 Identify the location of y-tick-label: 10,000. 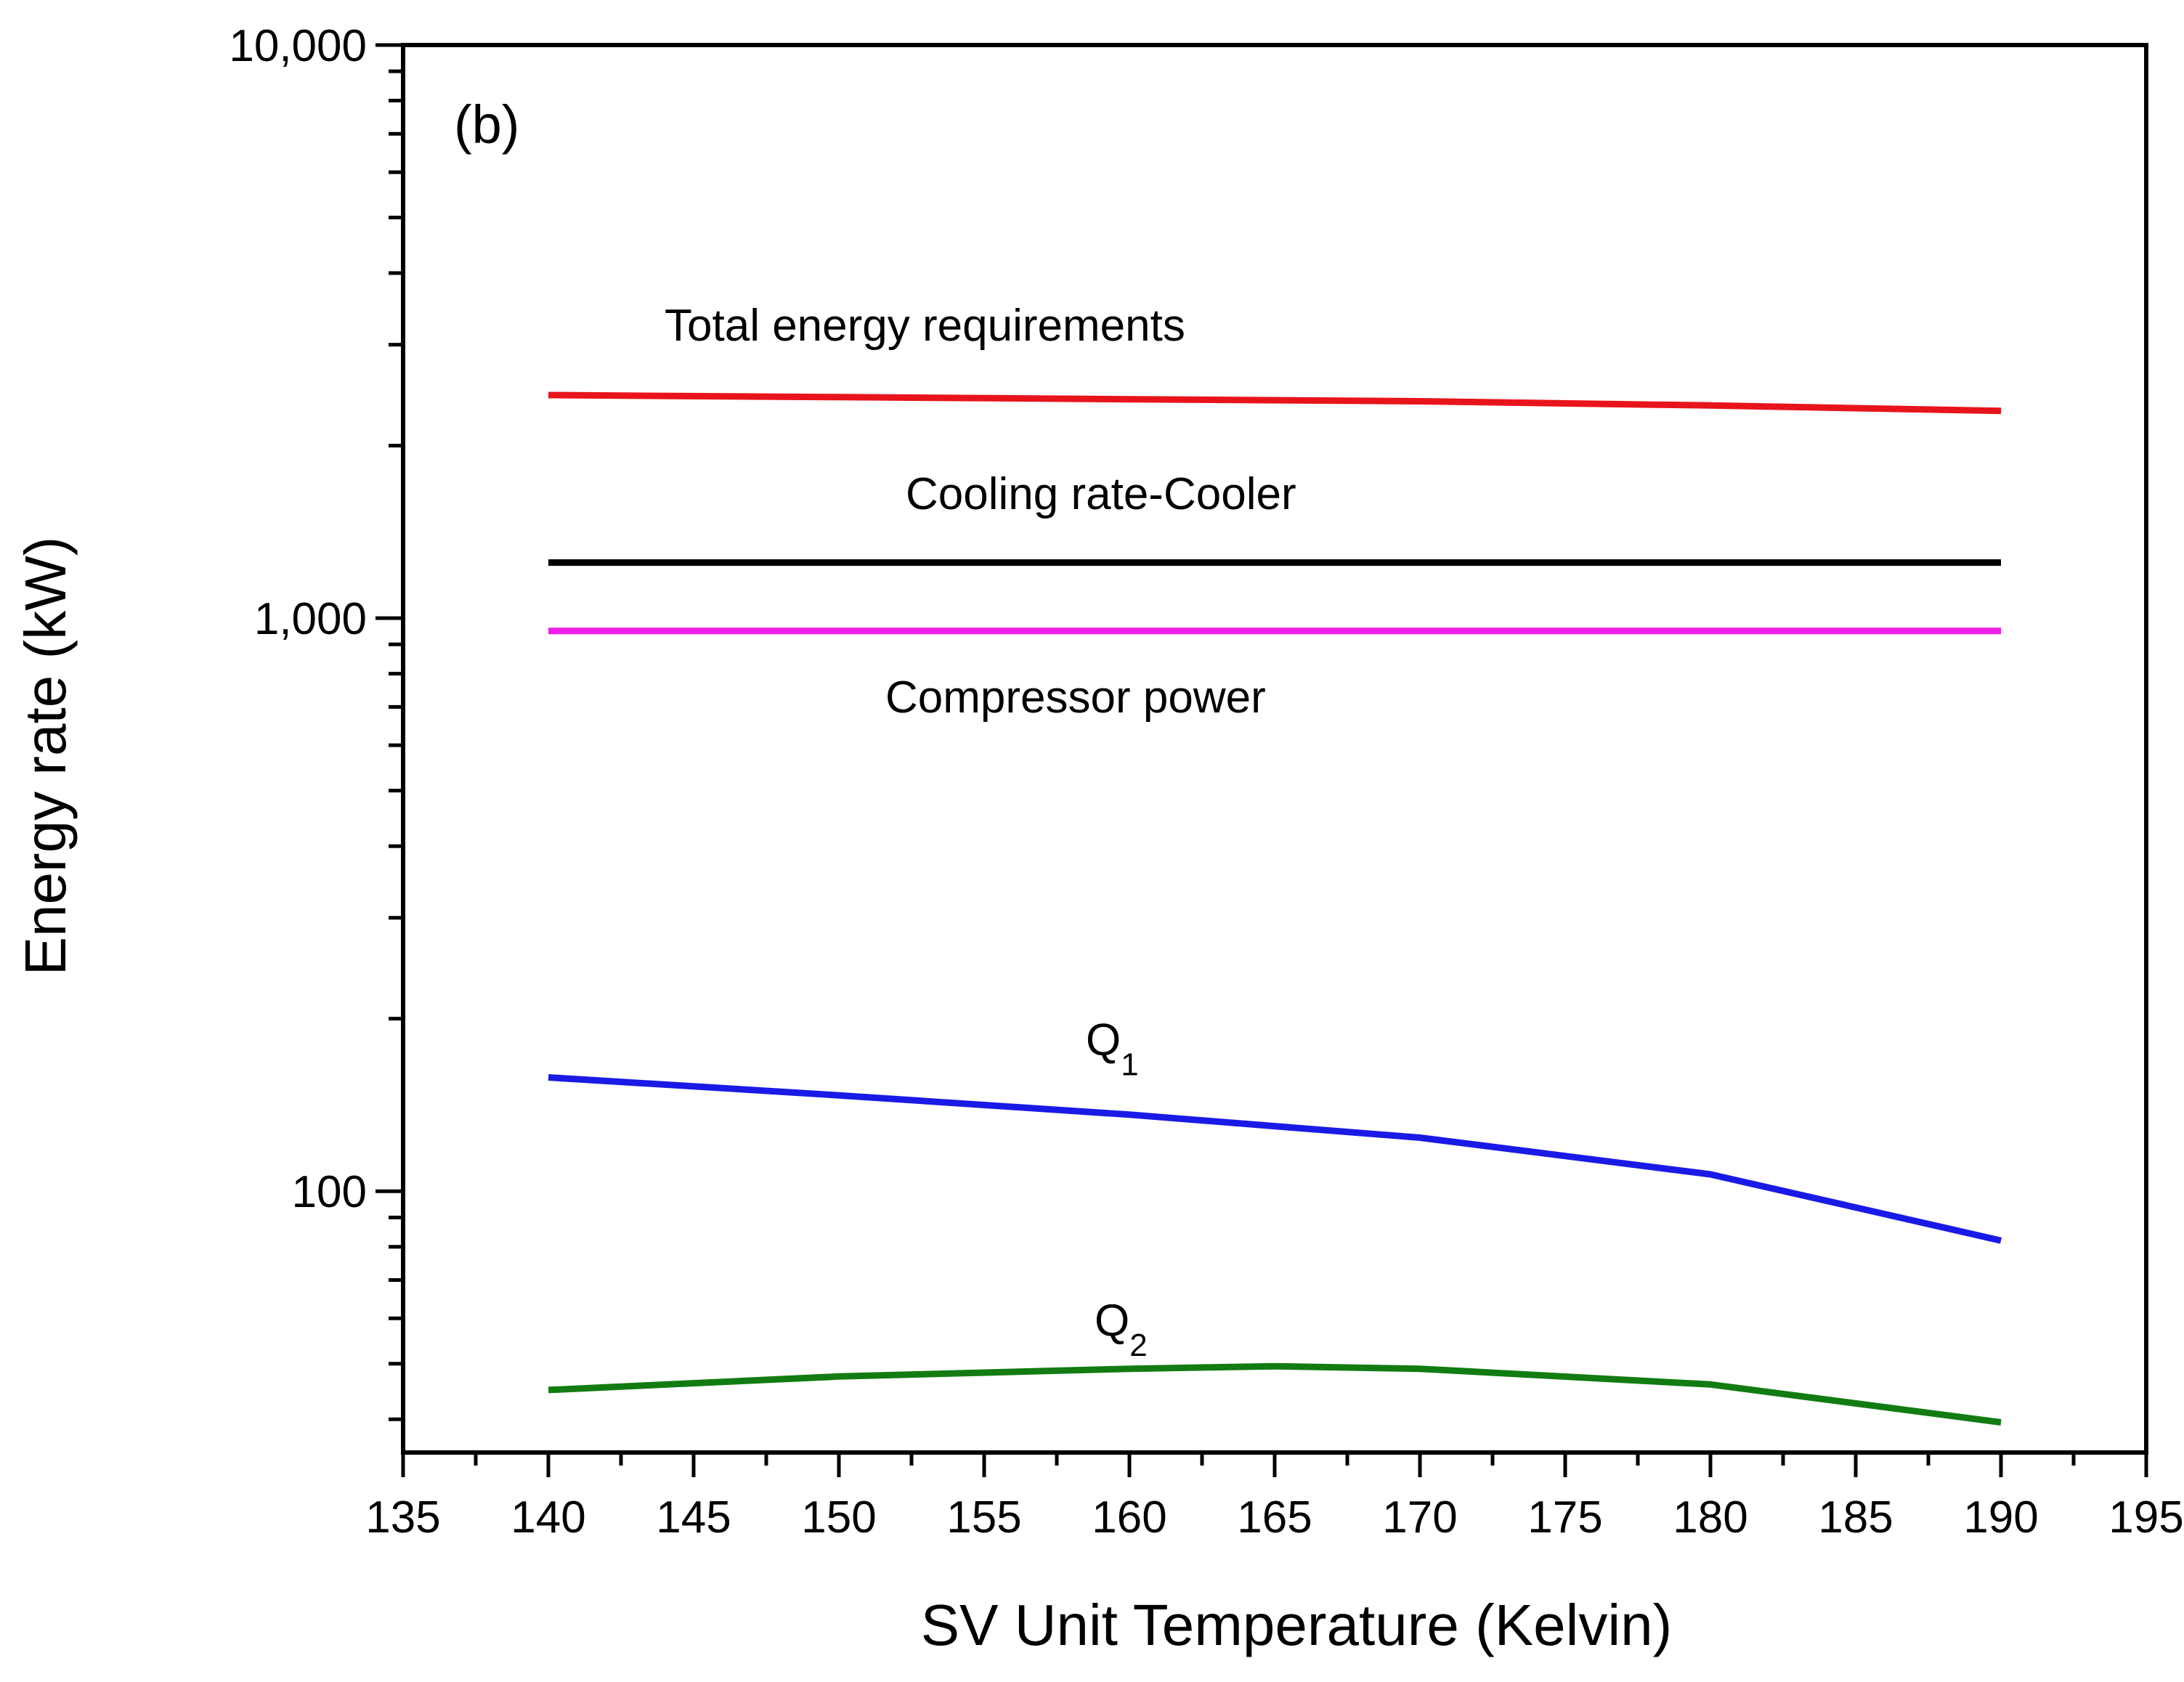
(298, 46).